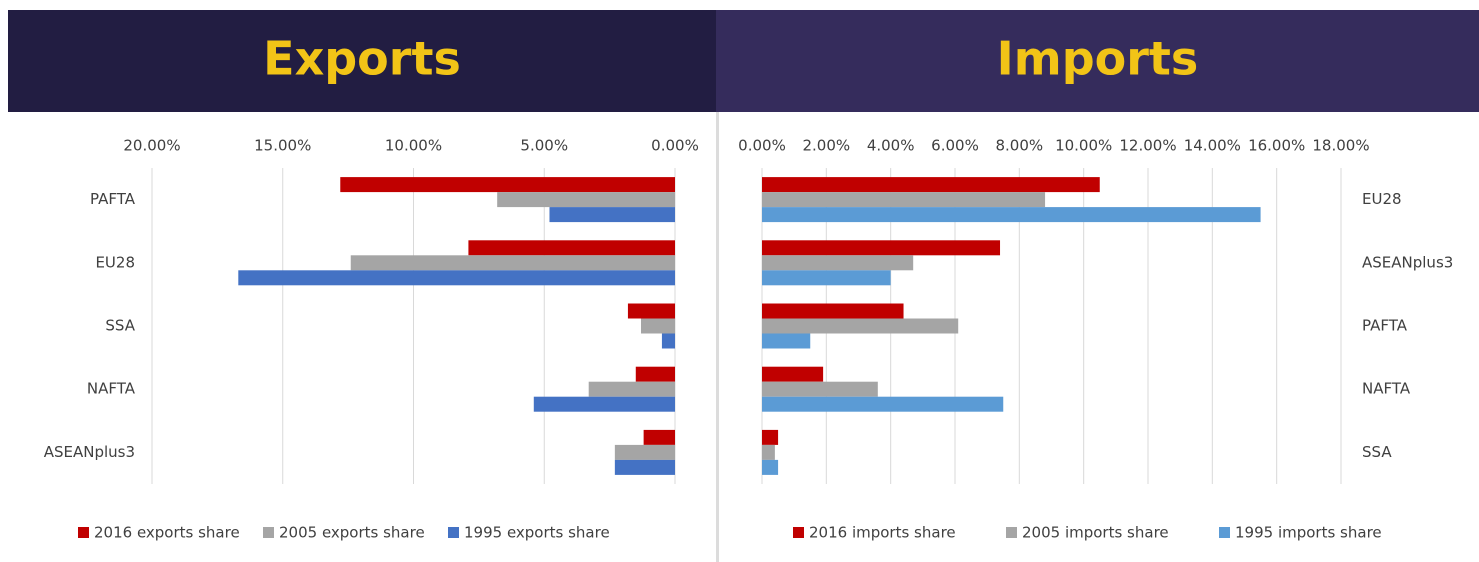 This screenshot has width=1479, height=562. Describe the element at coordinates (1020, 146) in the screenshot. I see `x-tick-label: 8.00%` at that location.